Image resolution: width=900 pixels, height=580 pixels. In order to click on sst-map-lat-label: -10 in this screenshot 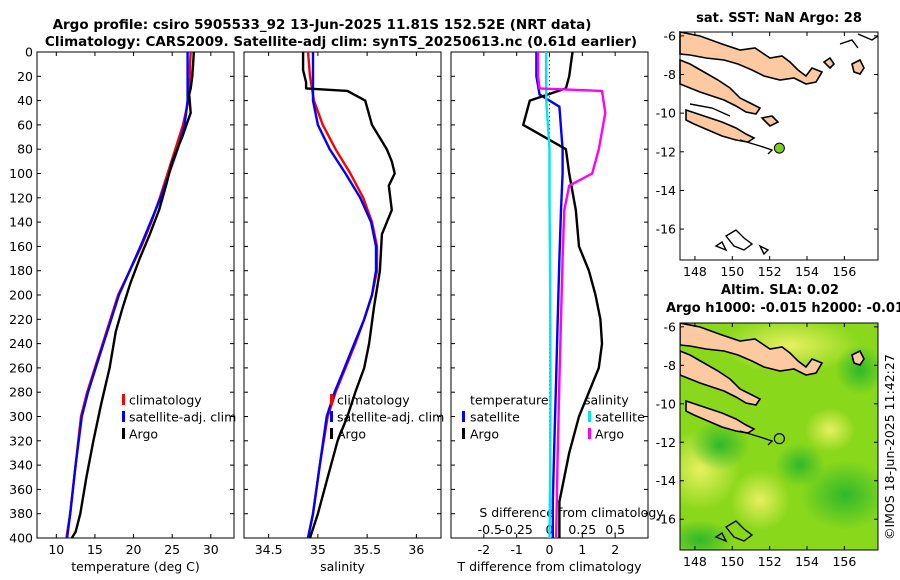, I will do `click(666, 113)`.